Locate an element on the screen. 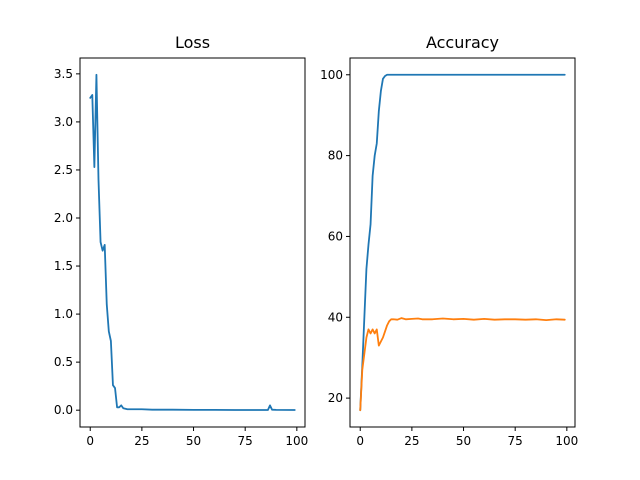 This screenshot has height=480, width=640. loss-x-tick-label: 25 is located at coordinates (141, 441).